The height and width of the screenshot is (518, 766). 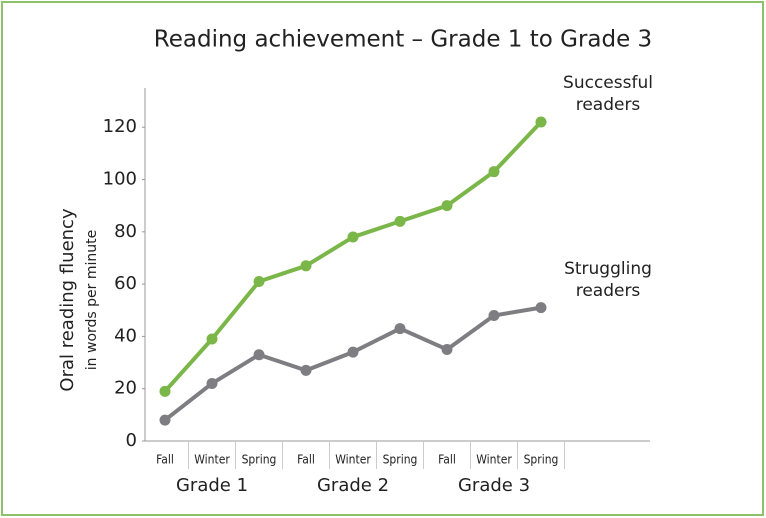 I want to click on y-tick-label: 40, so click(x=125, y=335).